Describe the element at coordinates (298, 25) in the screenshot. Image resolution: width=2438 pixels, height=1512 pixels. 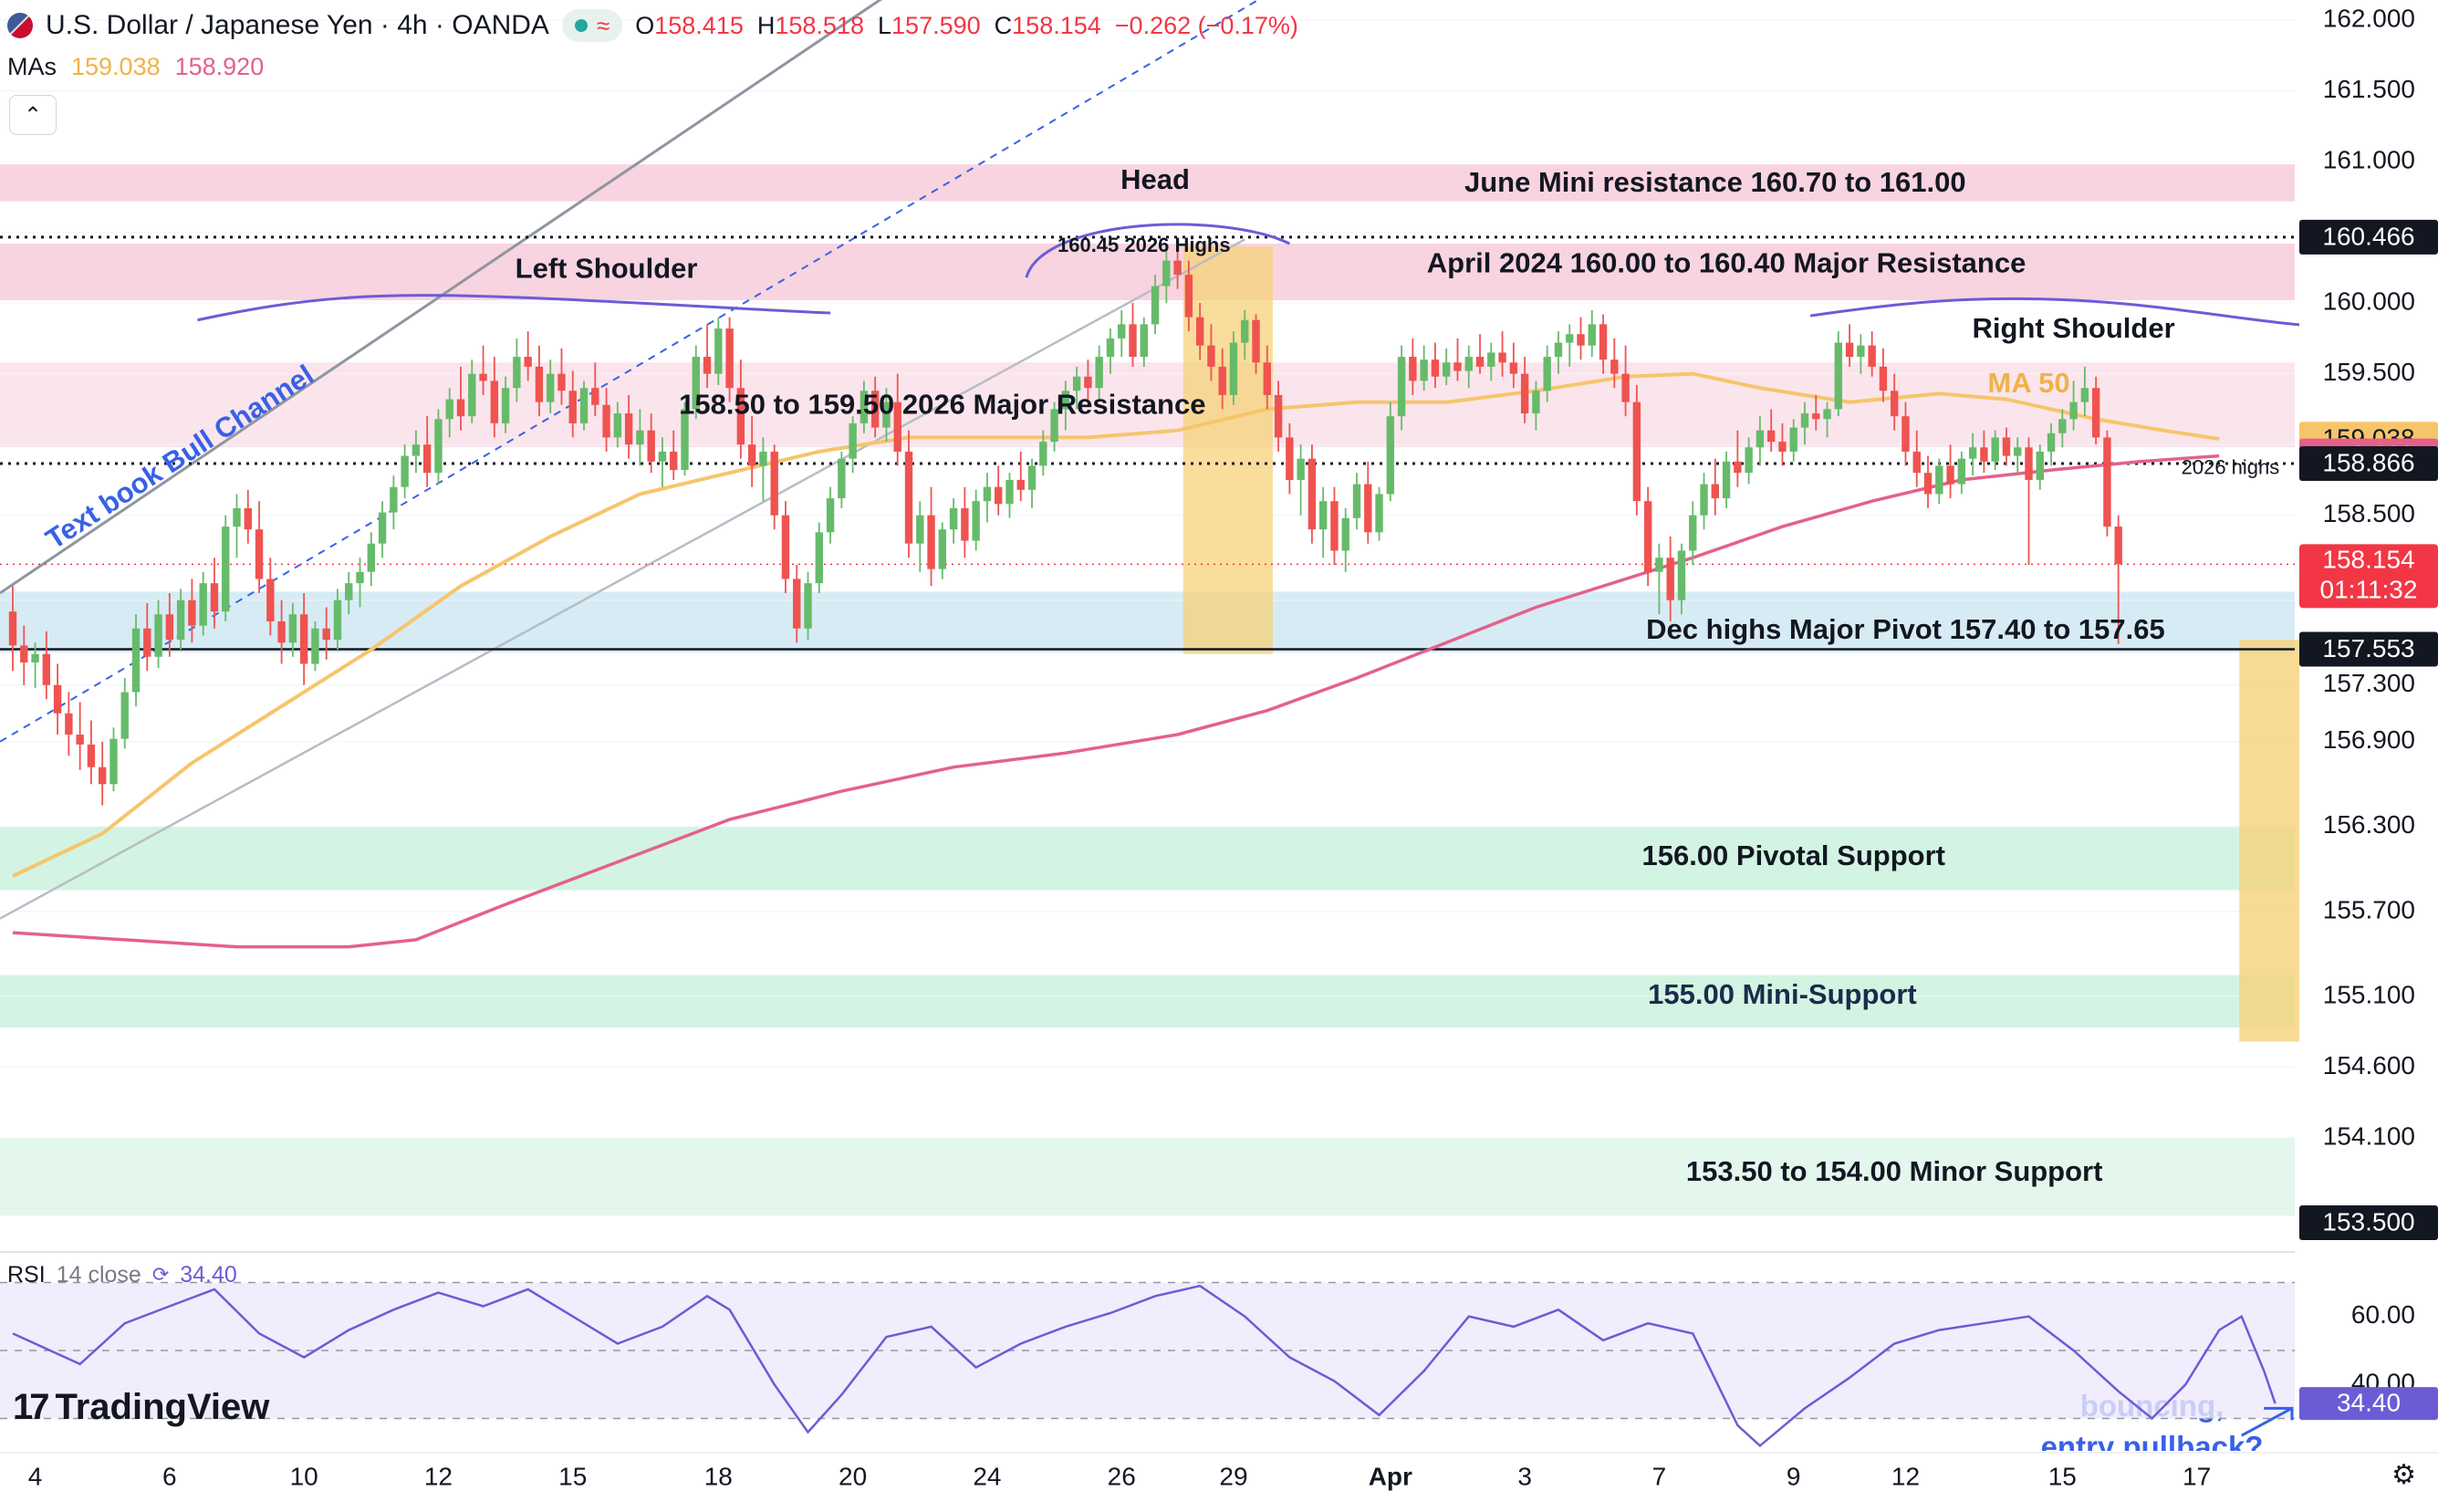
I see `symbol-title: U.S. Dollar / Japanese Yen · 4h · OANDA` at that location.